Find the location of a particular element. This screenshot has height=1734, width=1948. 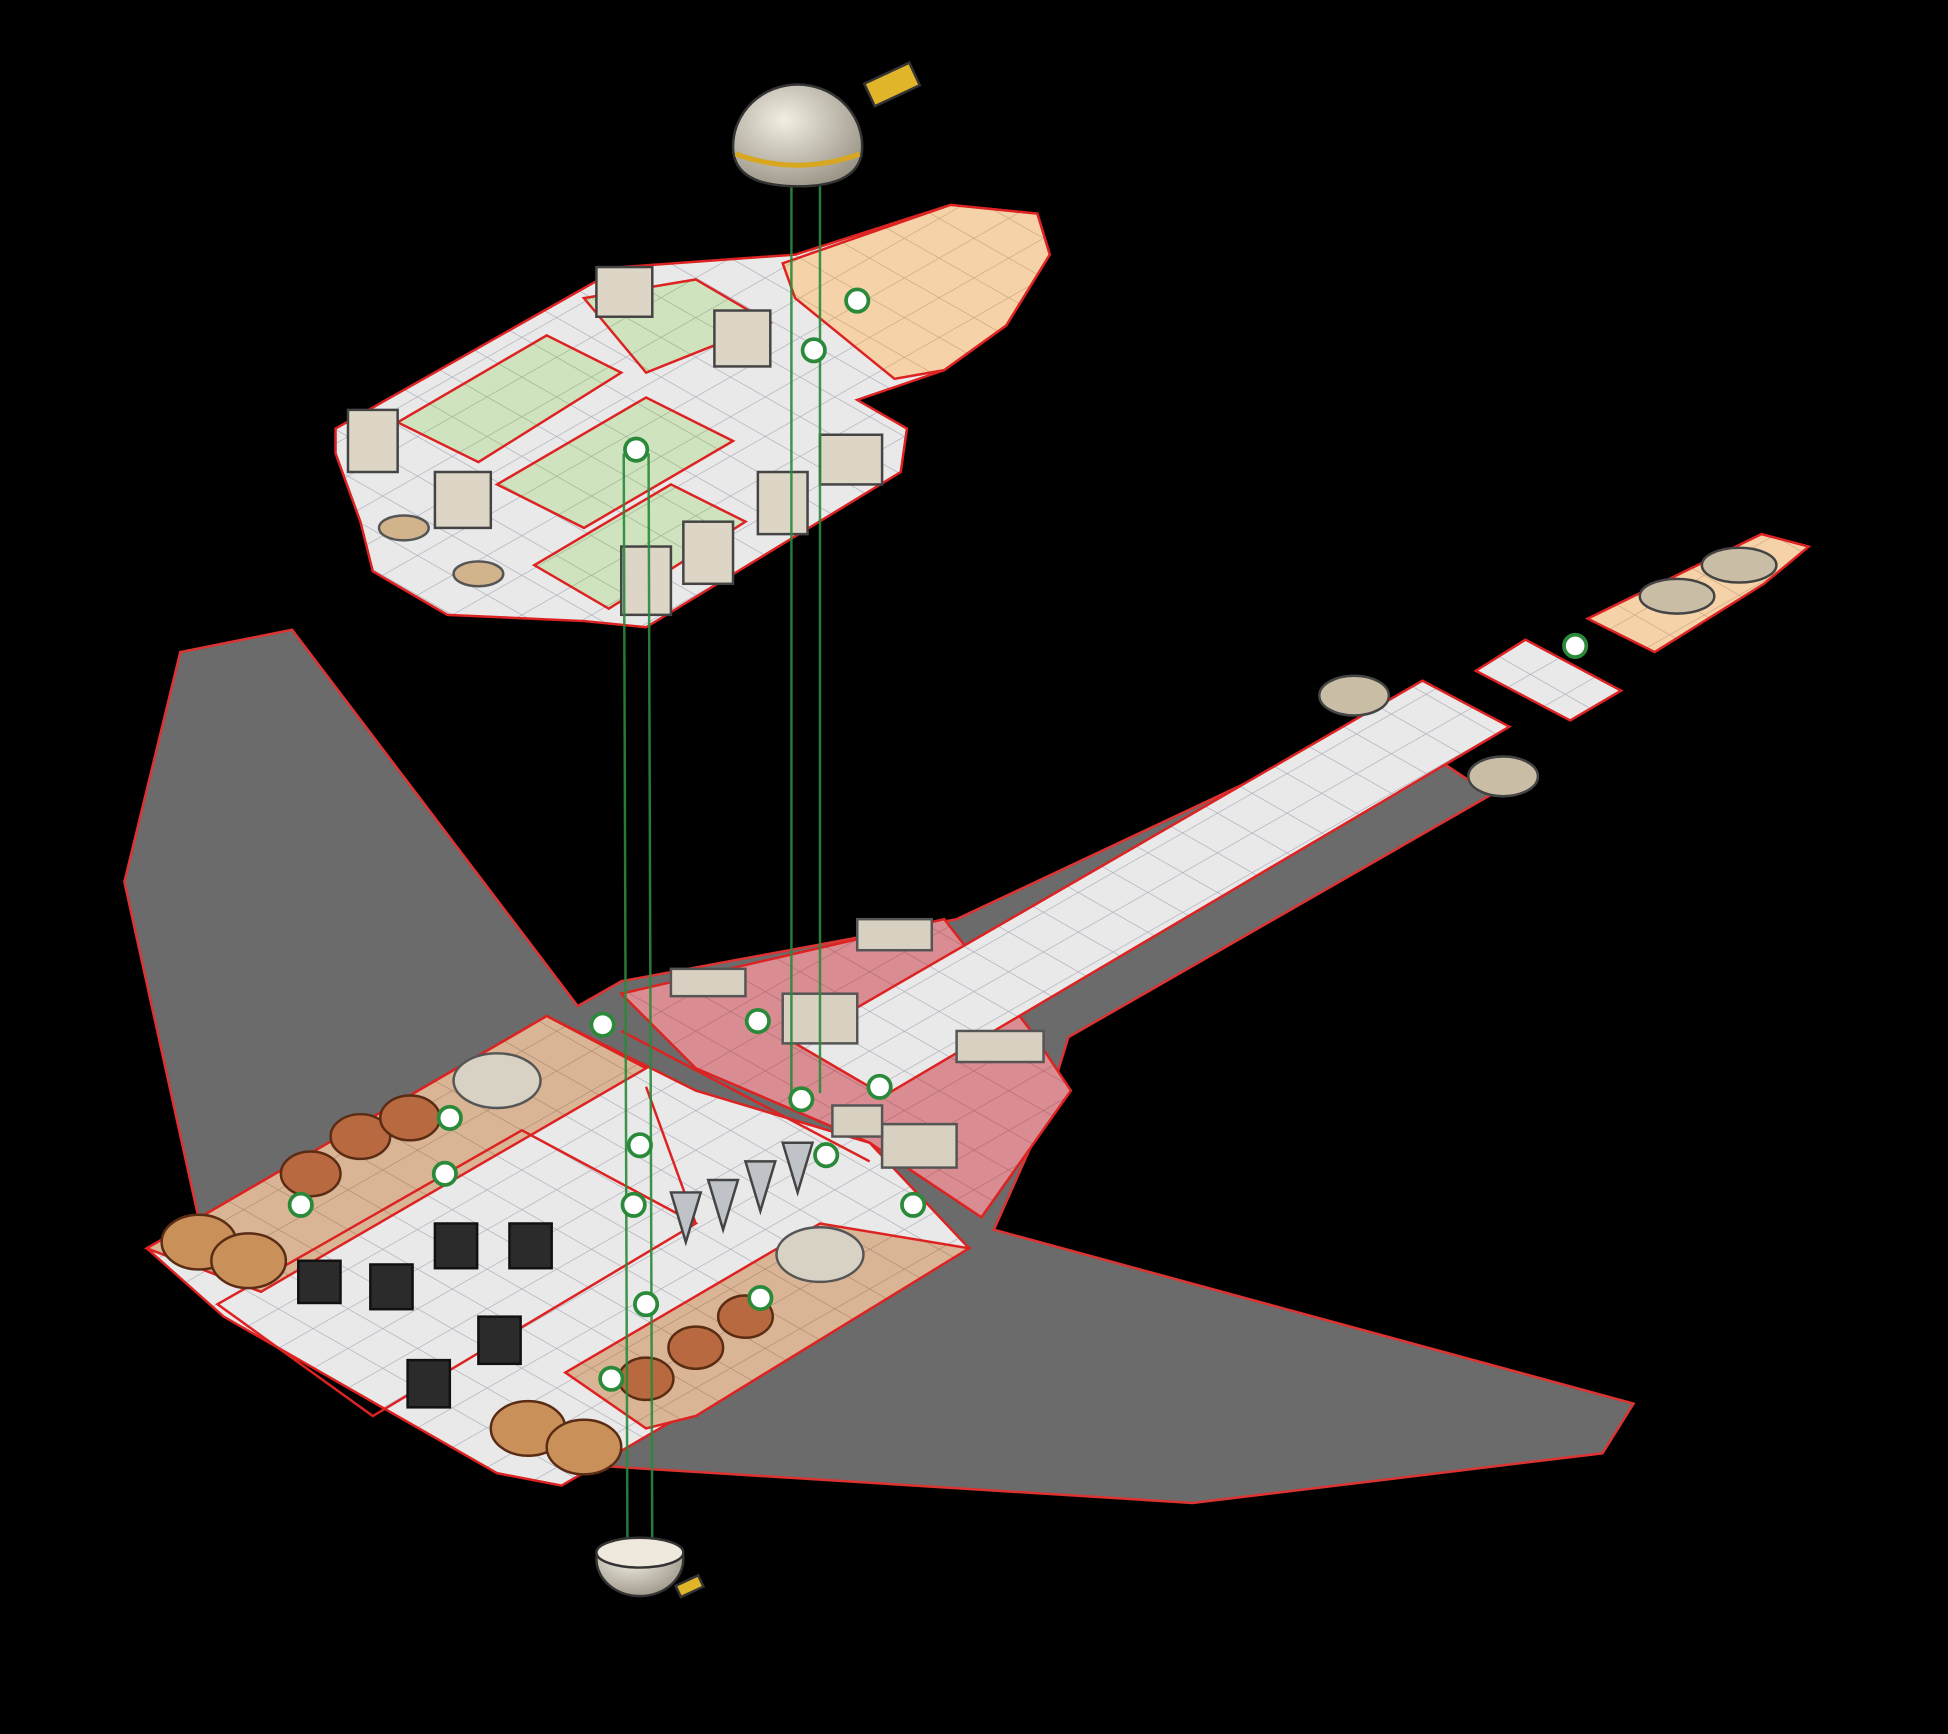

pod-band is located at coordinates (797, 159).